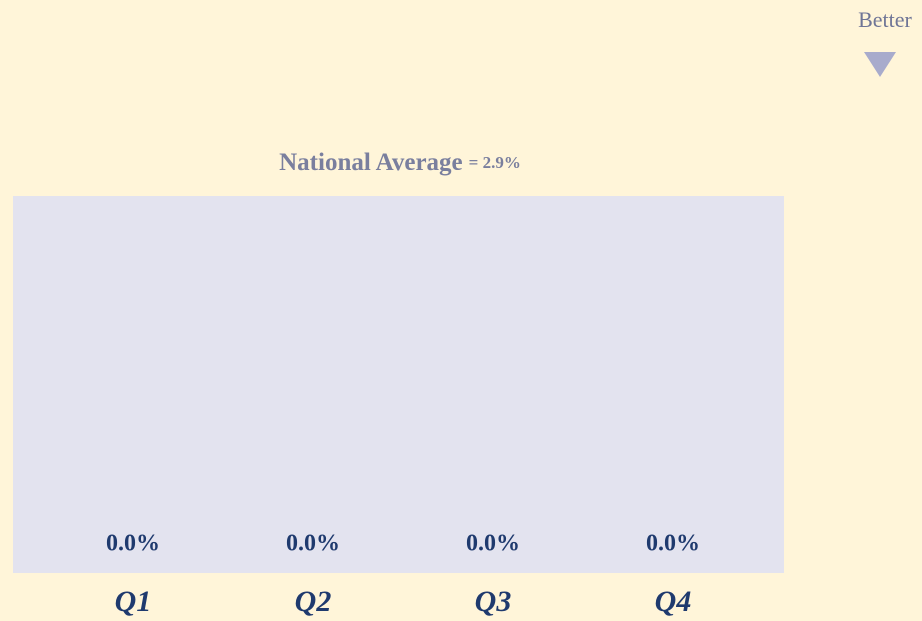 This screenshot has width=922, height=621. I want to click on better-annotation: Better, so click(885, 19).